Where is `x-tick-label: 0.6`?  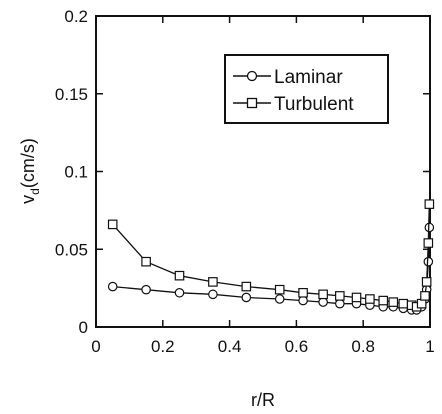
x-tick-label: 0.6 is located at coordinates (297, 346).